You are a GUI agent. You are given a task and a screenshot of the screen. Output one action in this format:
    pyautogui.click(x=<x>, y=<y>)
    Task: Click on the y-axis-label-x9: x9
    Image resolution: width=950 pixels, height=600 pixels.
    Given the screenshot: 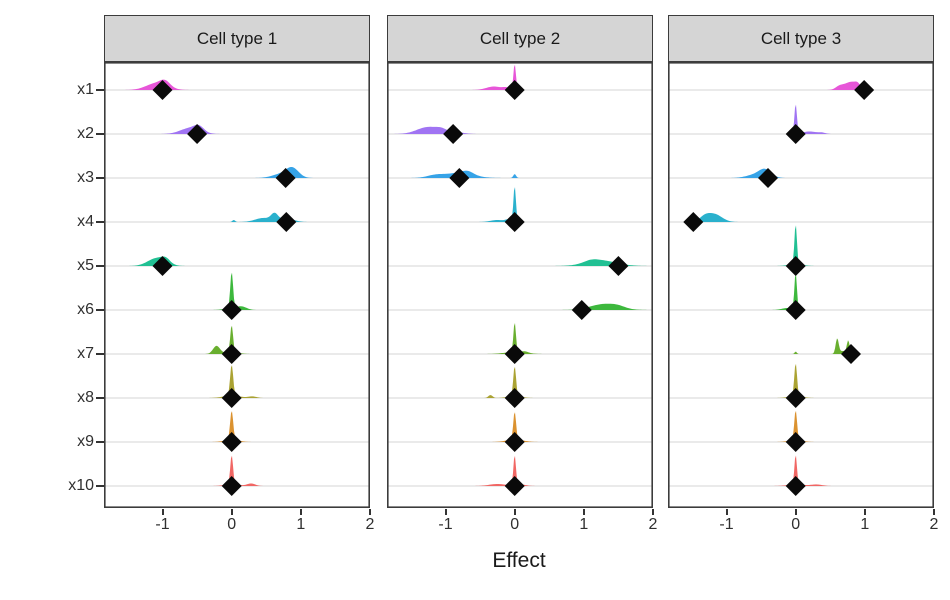 What is the action you would take?
    pyautogui.click(x=85, y=441)
    